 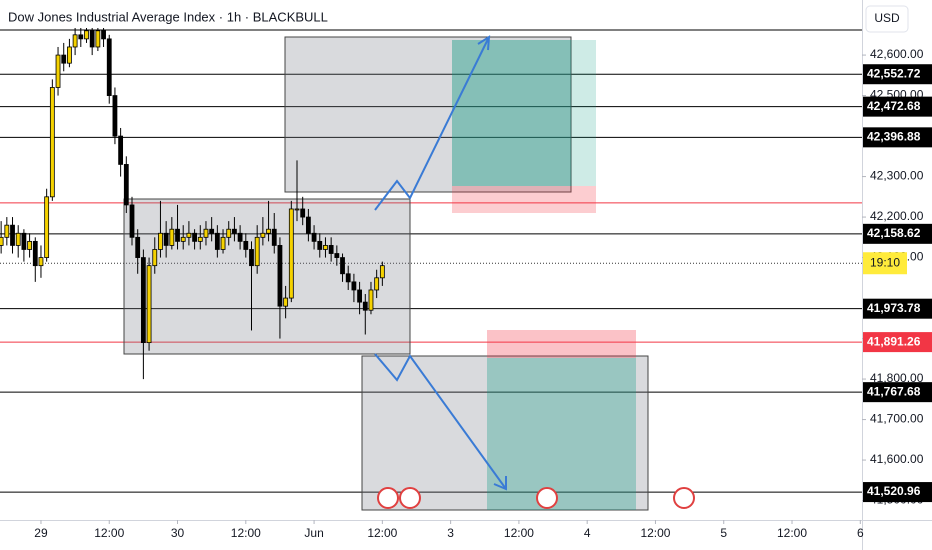 What do you see at coordinates (466, 535) in the screenshot?
I see `time-axis` at bounding box center [466, 535].